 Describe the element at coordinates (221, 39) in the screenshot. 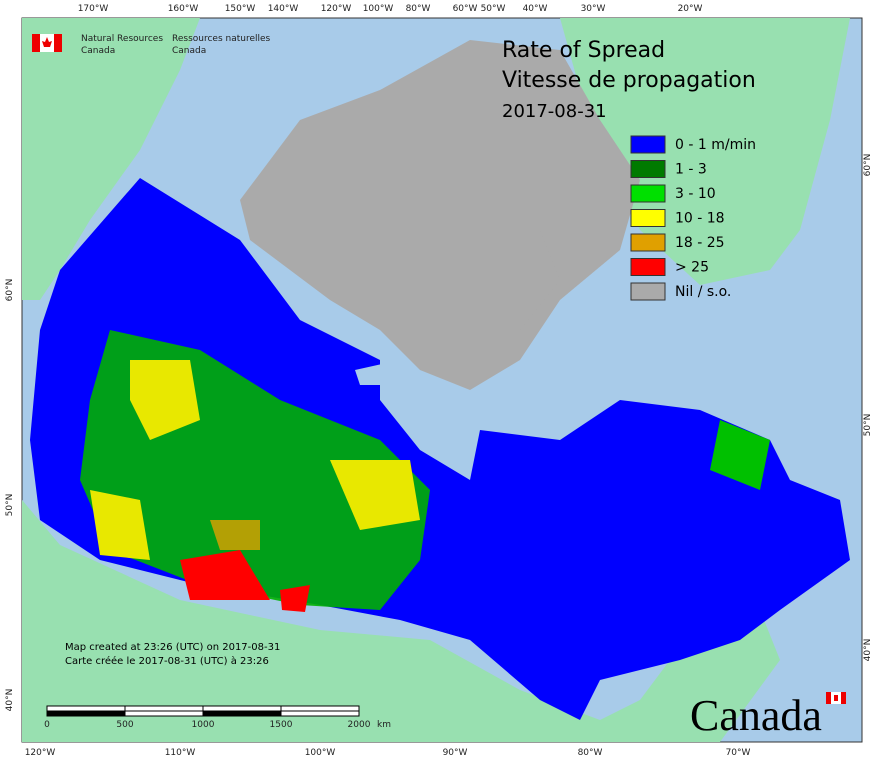

I see `department-fr: Ressources naturelles` at that location.